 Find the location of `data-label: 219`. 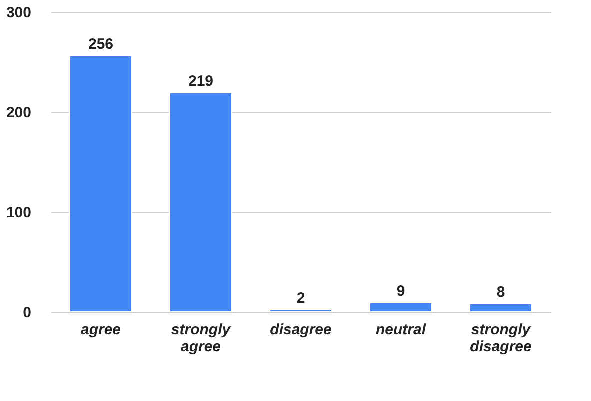

data-label: 219 is located at coordinates (201, 81).